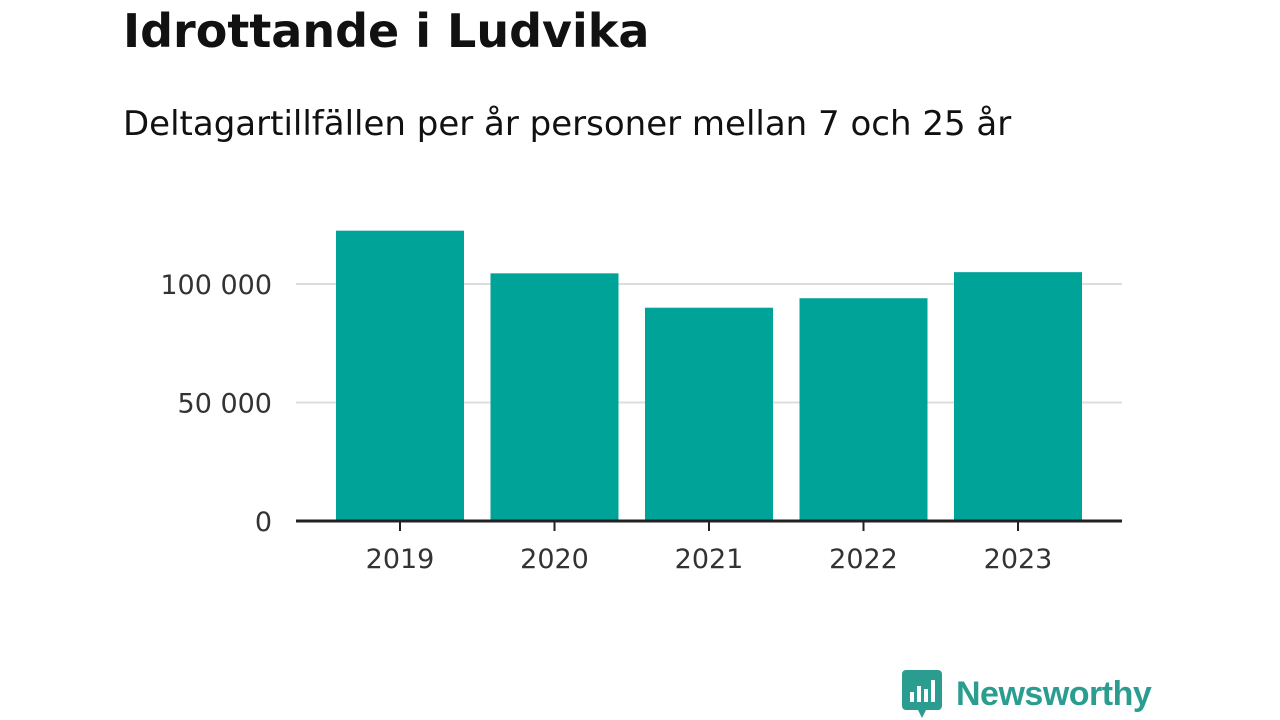  Describe the element at coordinates (400, 559) in the screenshot. I see `x-tick-label: 2019` at that location.